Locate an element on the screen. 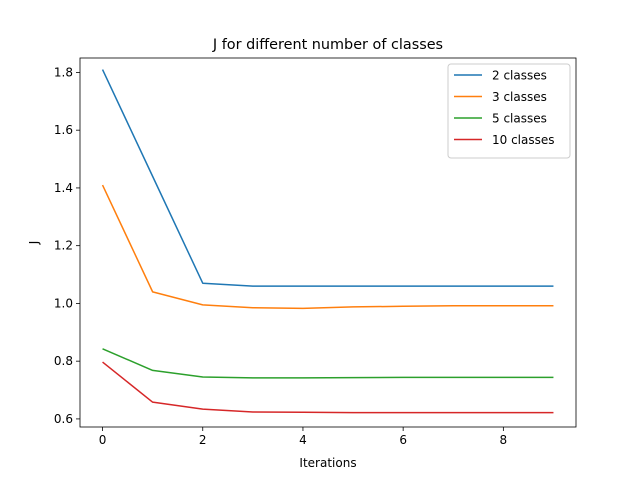  y-axis: 0.6 0.8 1.0 1.2 1.4 1.6 1.8 is located at coordinates (67, 245).